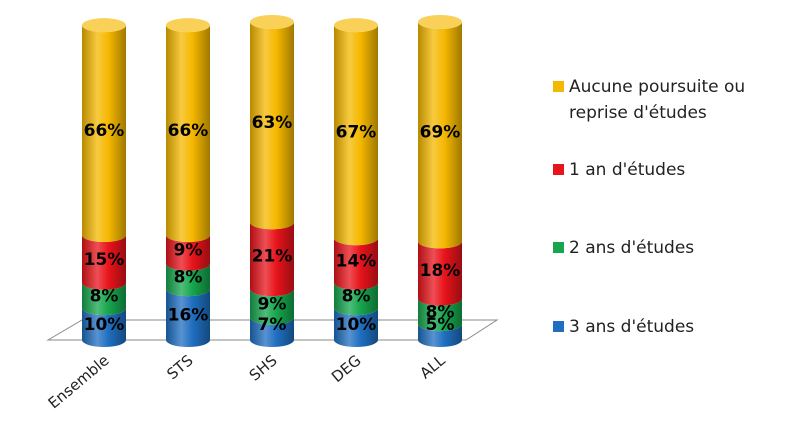 The width and height of the screenshot is (799, 443). I want to click on data-label-all-0: 5%, so click(440, 325).